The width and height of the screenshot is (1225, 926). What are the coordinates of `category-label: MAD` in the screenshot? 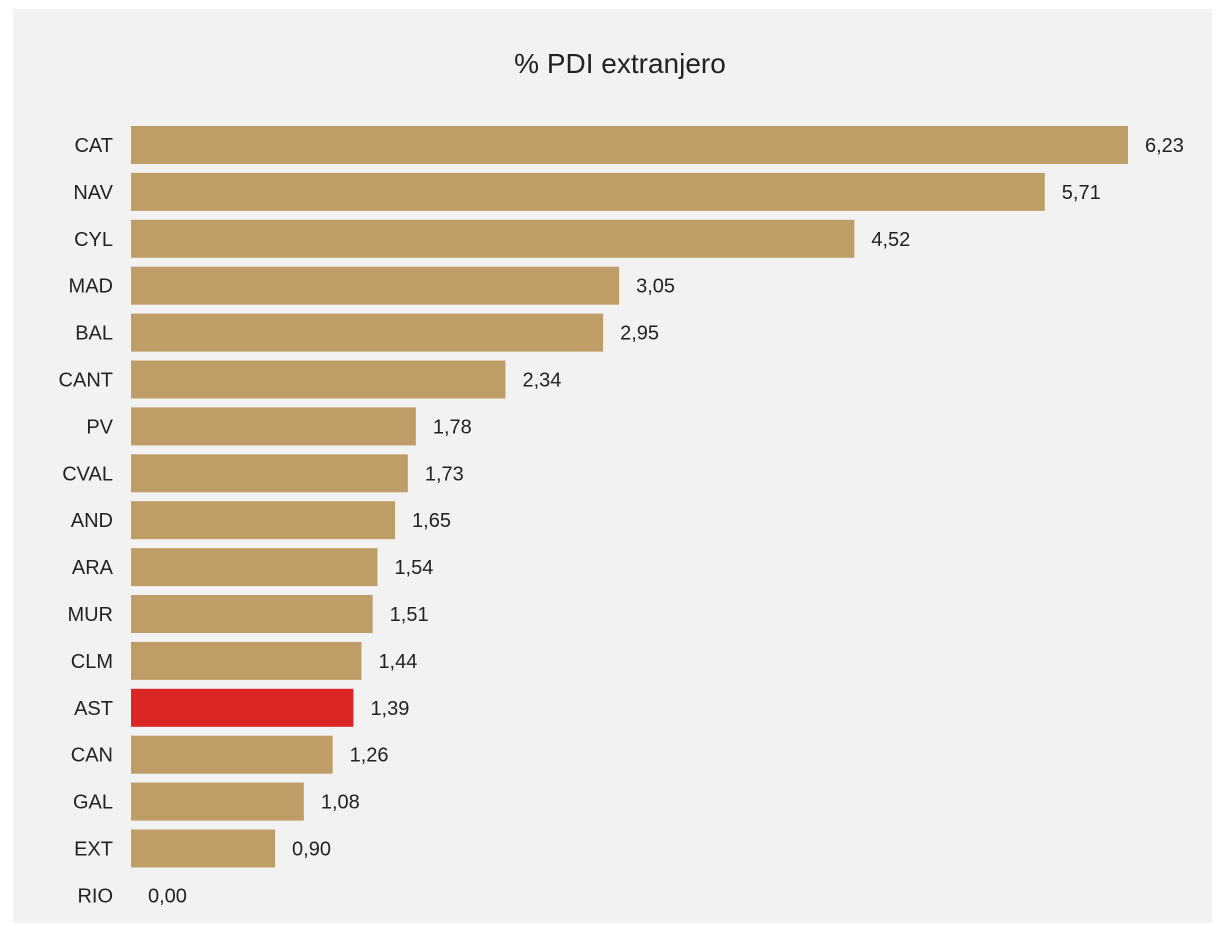 It's located at (91, 287).